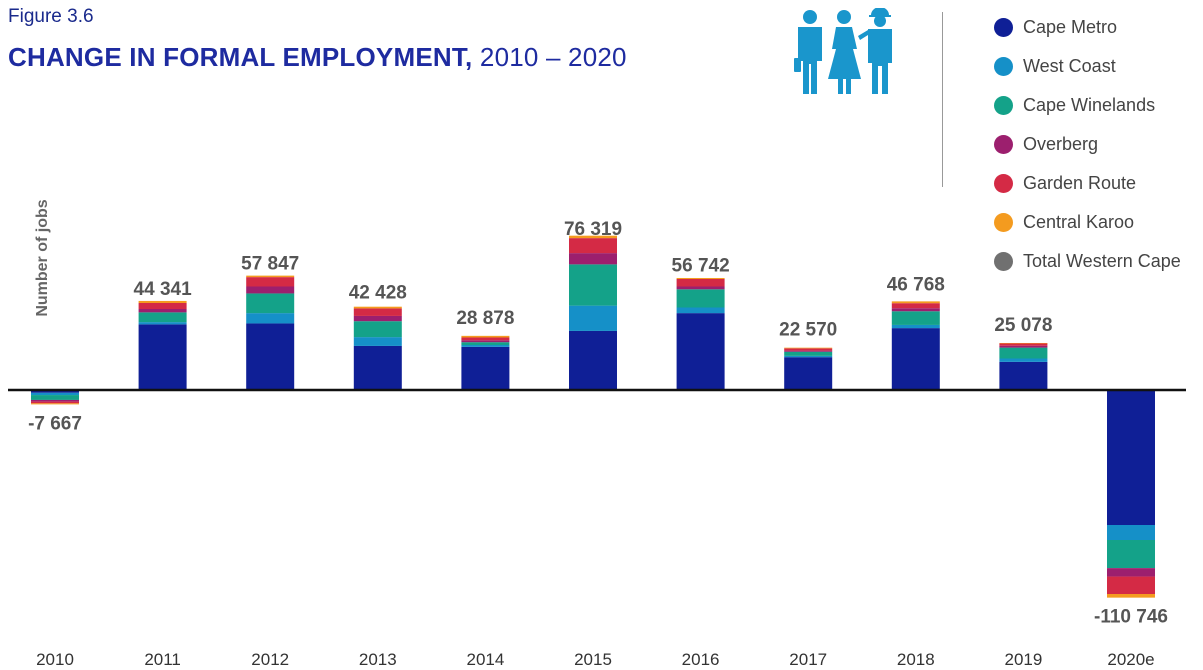 This screenshot has height=670, width=1203. What do you see at coordinates (593, 285) in the screenshot?
I see `bar-segment-cape-winelands-2015` at bounding box center [593, 285].